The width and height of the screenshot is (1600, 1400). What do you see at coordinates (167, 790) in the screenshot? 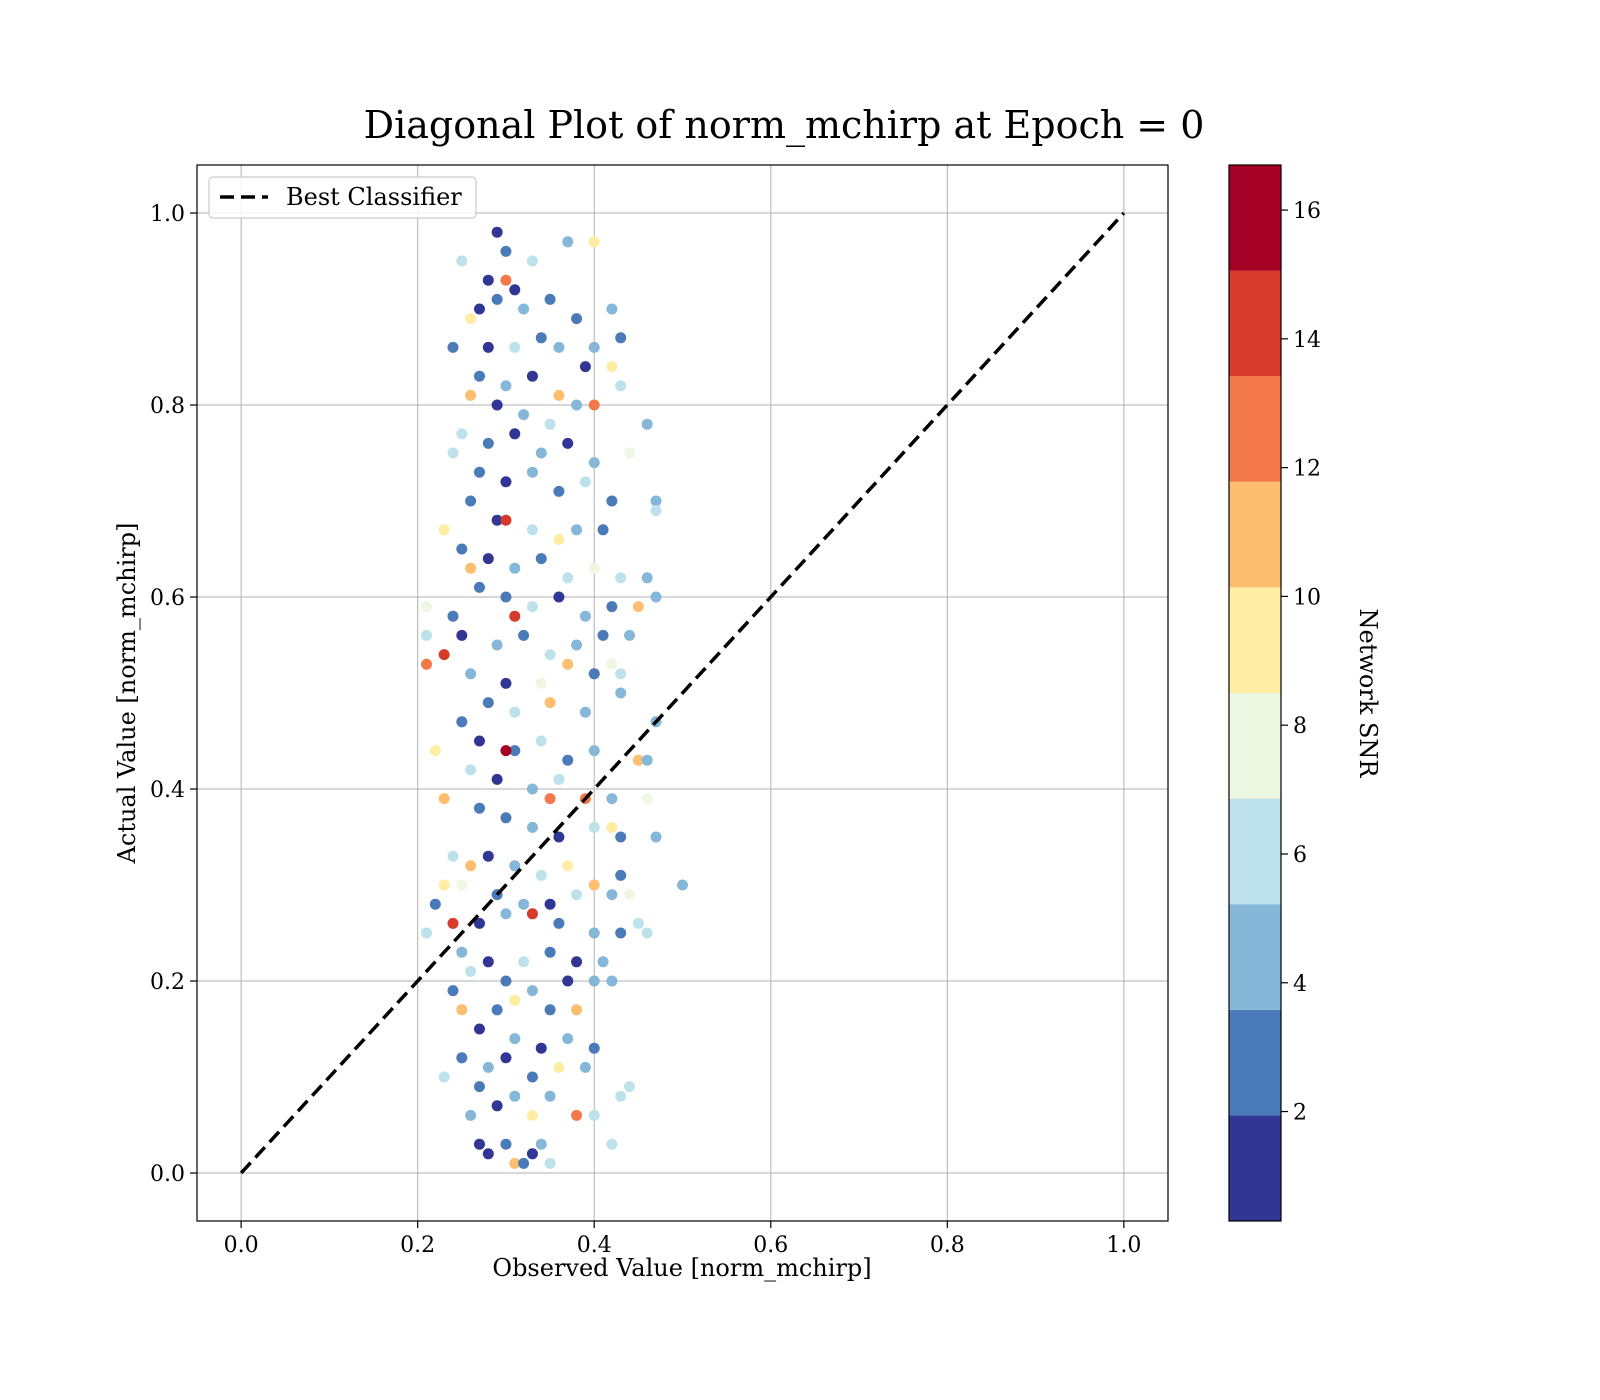
I see `y-tick-label: 0.4` at bounding box center [167, 790].